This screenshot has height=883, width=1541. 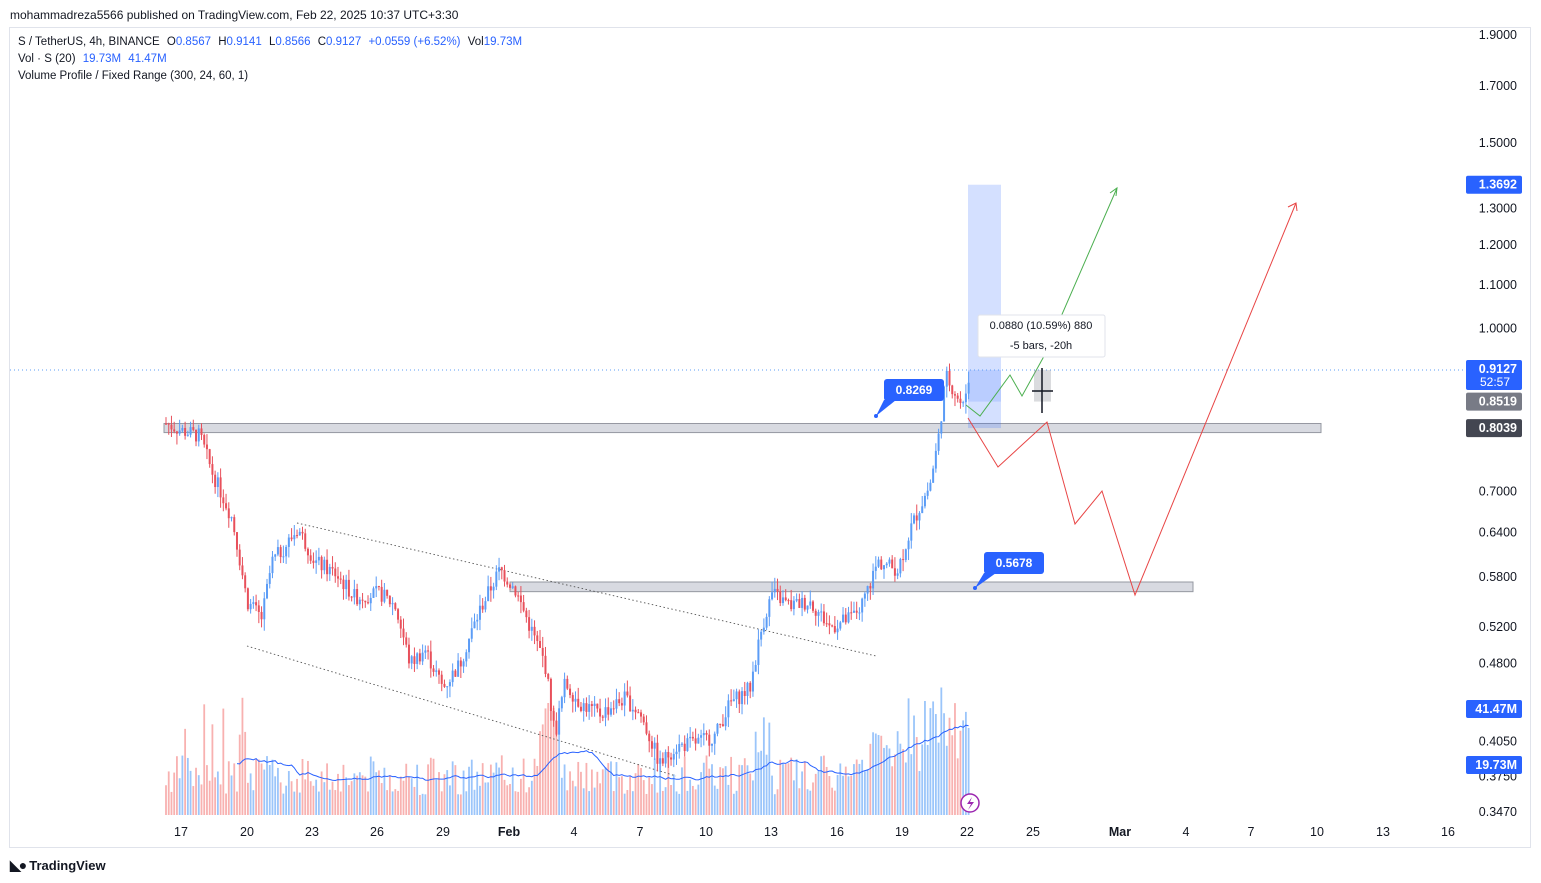 I want to click on footer-brand: ◣● TradingView, so click(x=58, y=865).